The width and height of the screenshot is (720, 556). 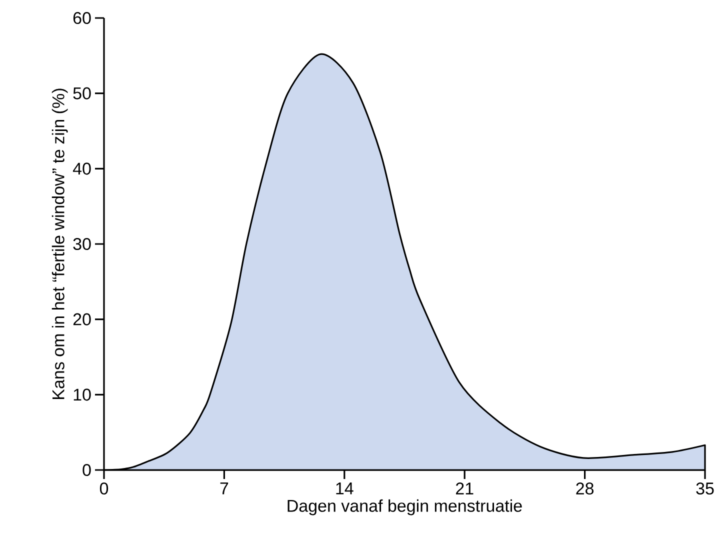 I want to click on y-tick-label: 30, so click(x=82, y=244).